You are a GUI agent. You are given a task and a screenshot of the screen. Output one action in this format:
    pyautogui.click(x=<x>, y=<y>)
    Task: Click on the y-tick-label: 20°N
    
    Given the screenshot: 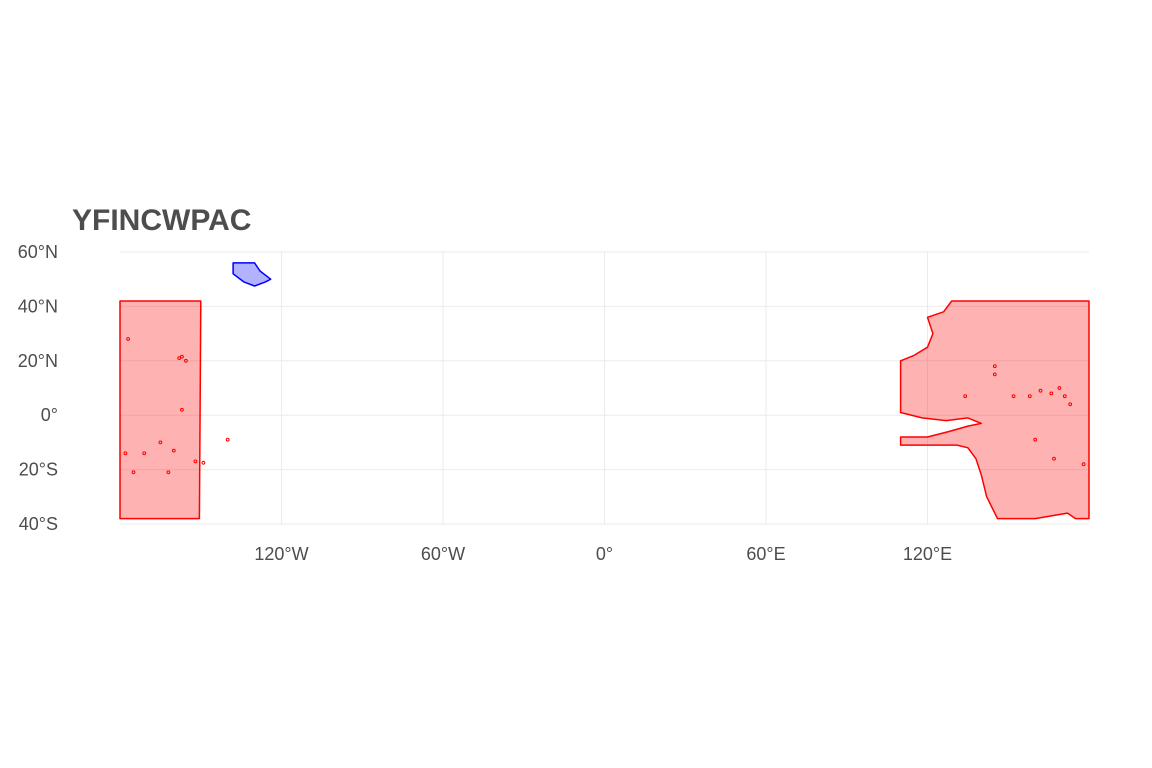 What is the action you would take?
    pyautogui.click(x=38, y=361)
    